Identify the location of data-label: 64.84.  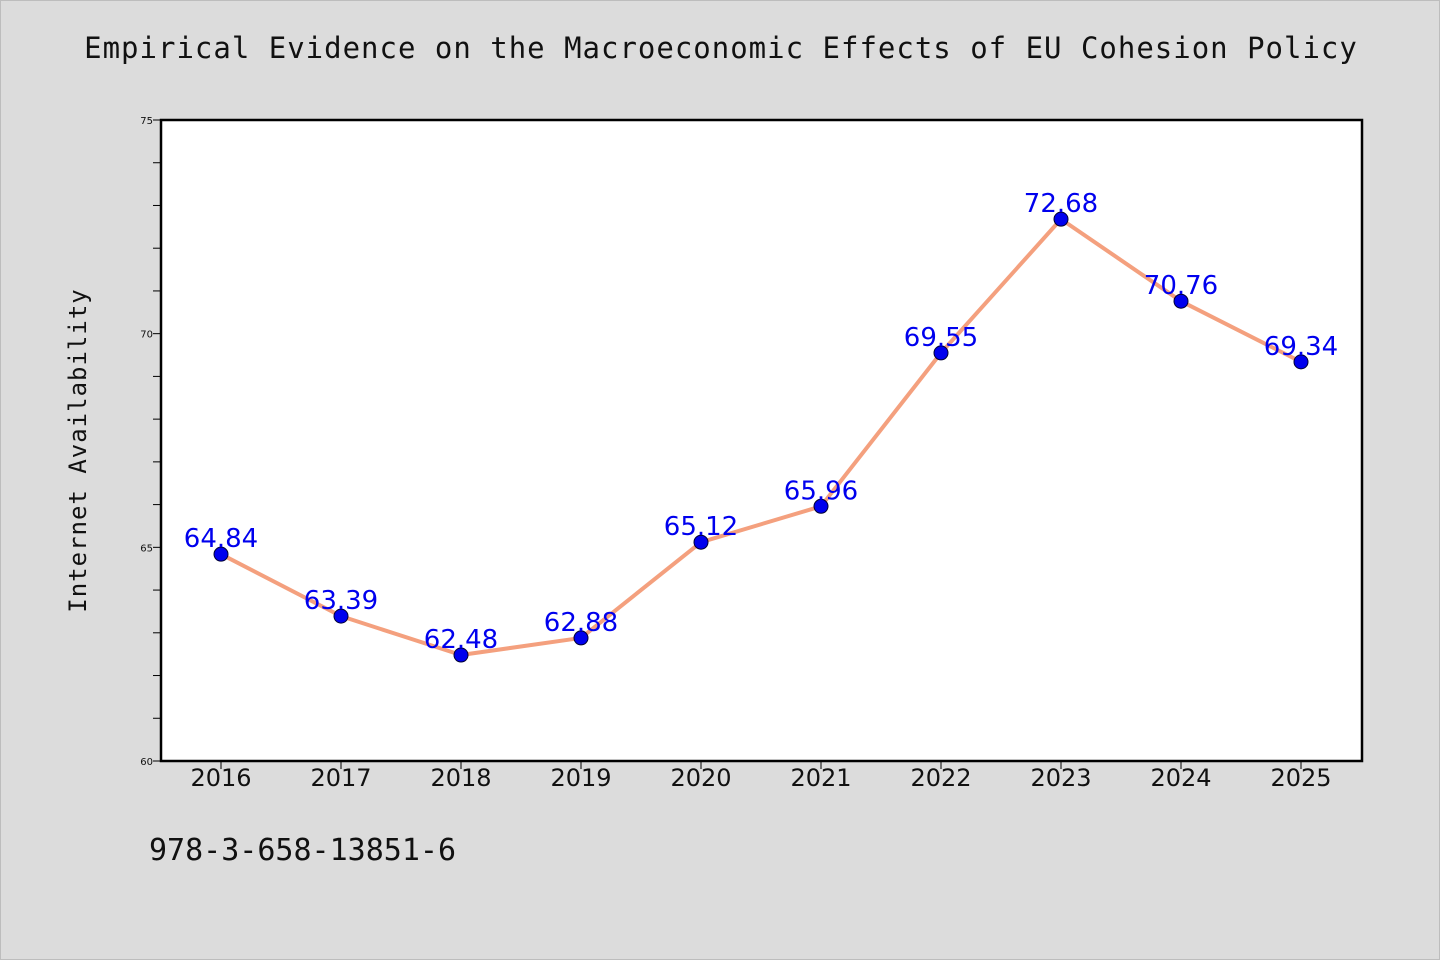
(221, 539).